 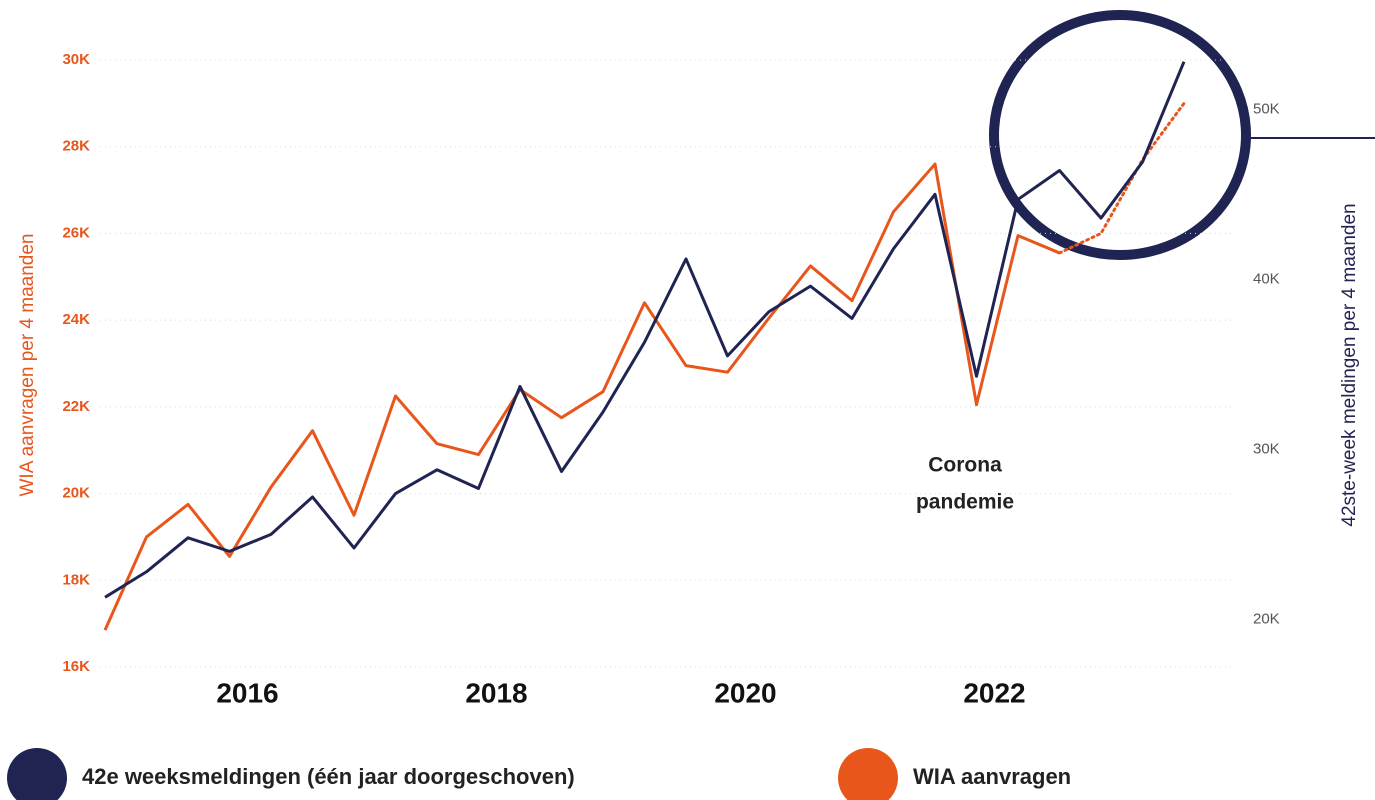 What do you see at coordinates (1266, 278) in the screenshot?
I see `y2-tick-label: 40K` at bounding box center [1266, 278].